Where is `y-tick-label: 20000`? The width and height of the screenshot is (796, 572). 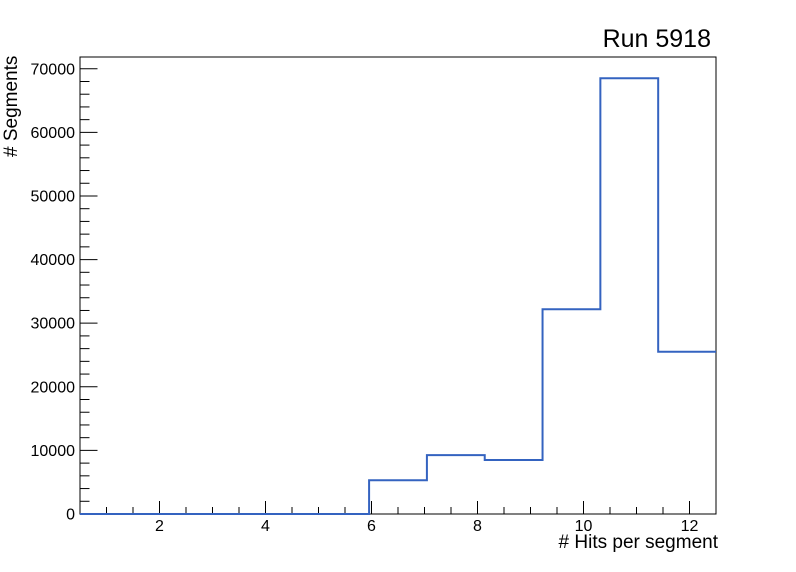 y-tick-label: 20000 is located at coordinates (53, 387).